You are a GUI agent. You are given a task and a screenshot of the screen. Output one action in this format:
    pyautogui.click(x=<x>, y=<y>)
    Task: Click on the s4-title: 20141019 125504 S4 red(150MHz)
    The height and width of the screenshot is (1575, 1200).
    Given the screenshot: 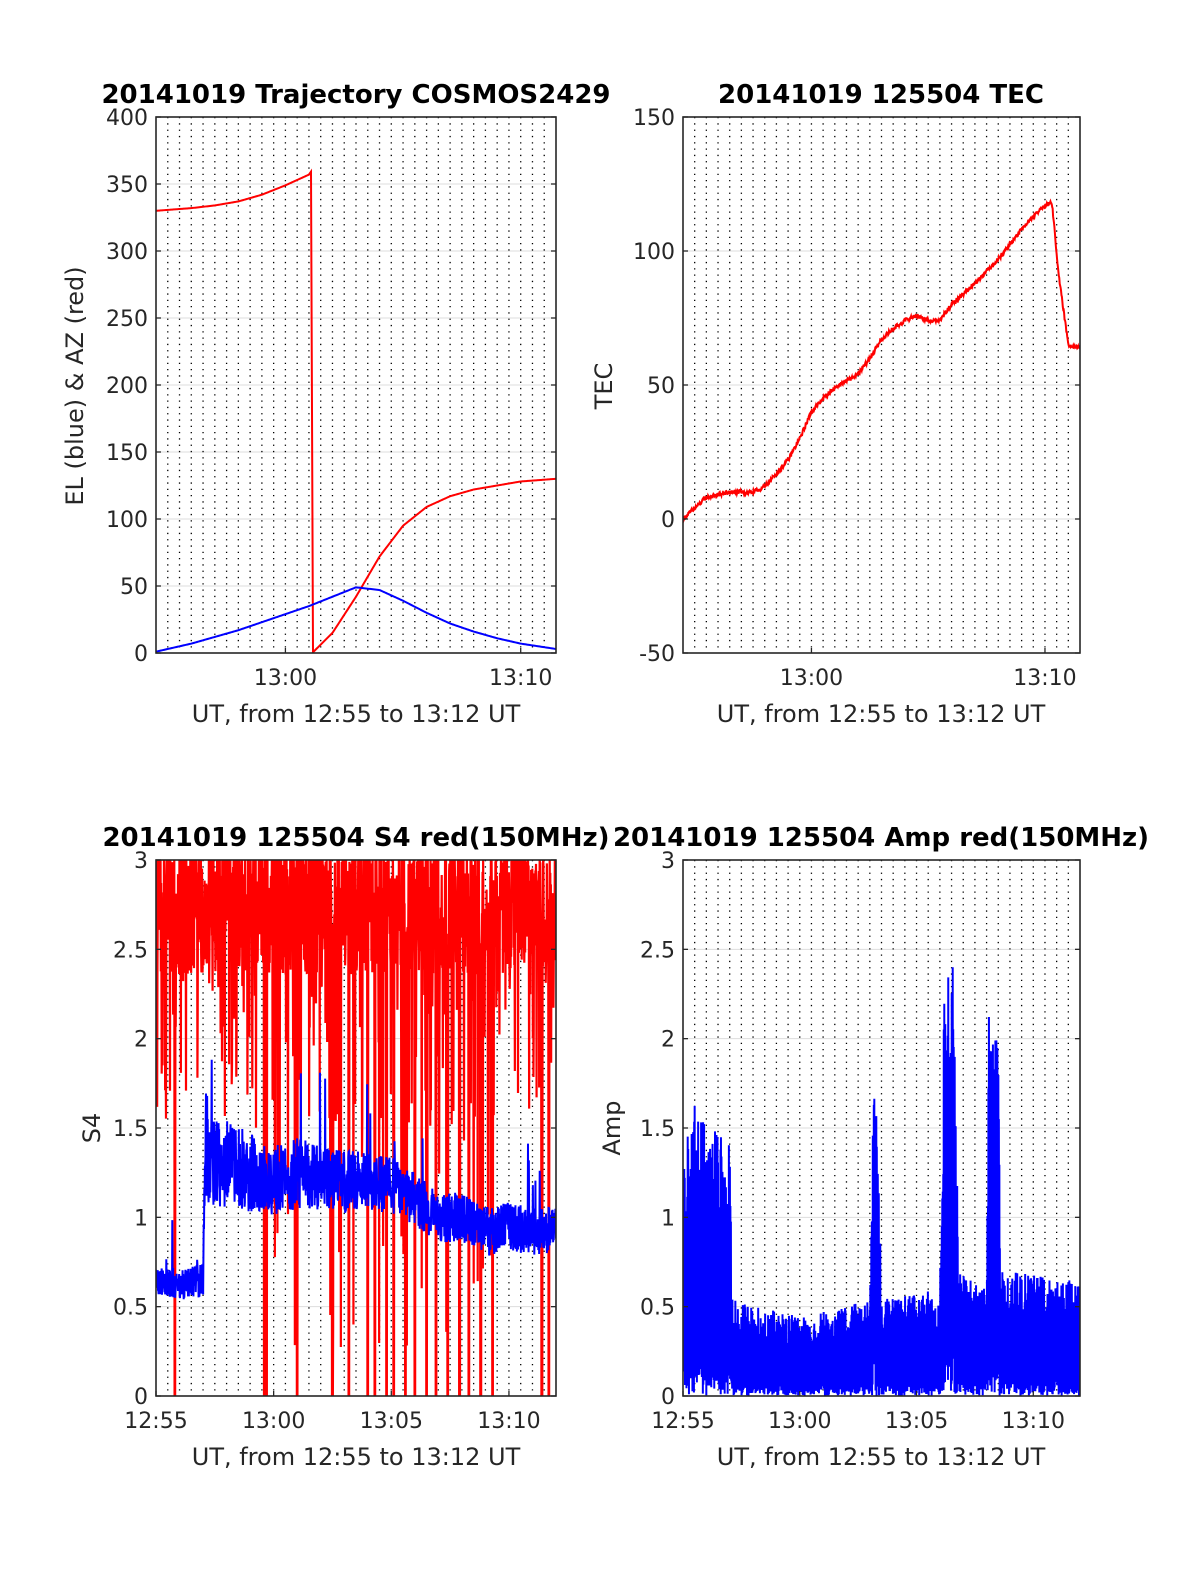 What is the action you would take?
    pyautogui.click(x=355, y=838)
    